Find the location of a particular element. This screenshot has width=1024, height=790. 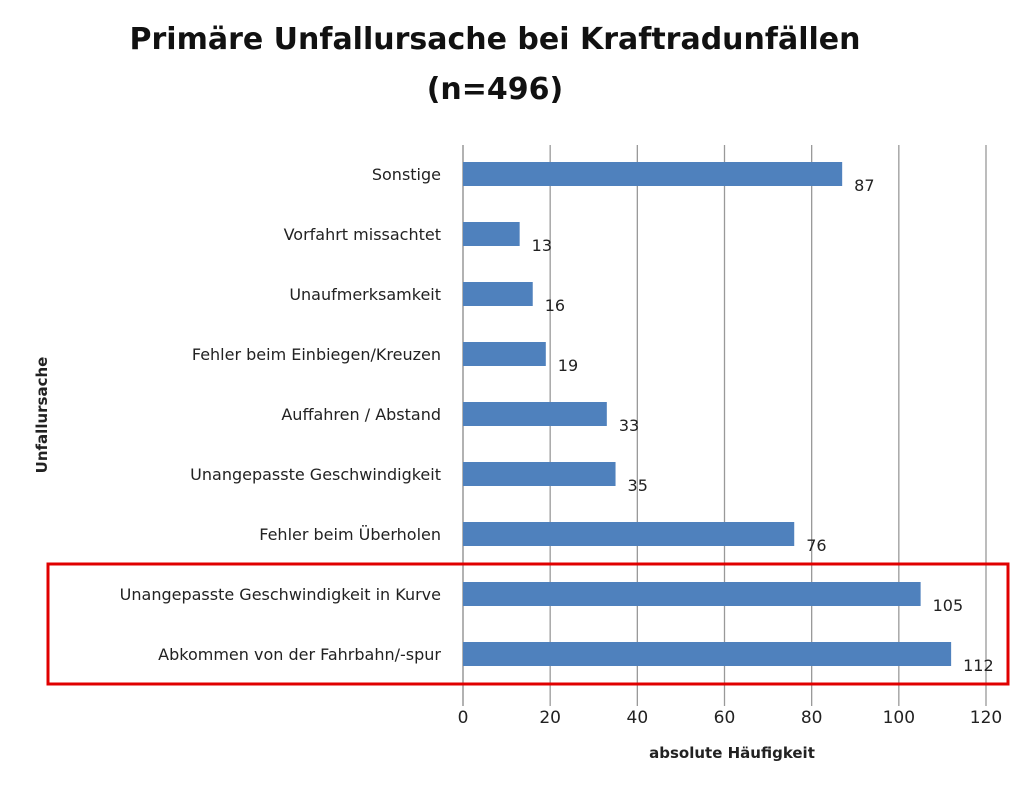

highlight-group is located at coordinates (528, 624).